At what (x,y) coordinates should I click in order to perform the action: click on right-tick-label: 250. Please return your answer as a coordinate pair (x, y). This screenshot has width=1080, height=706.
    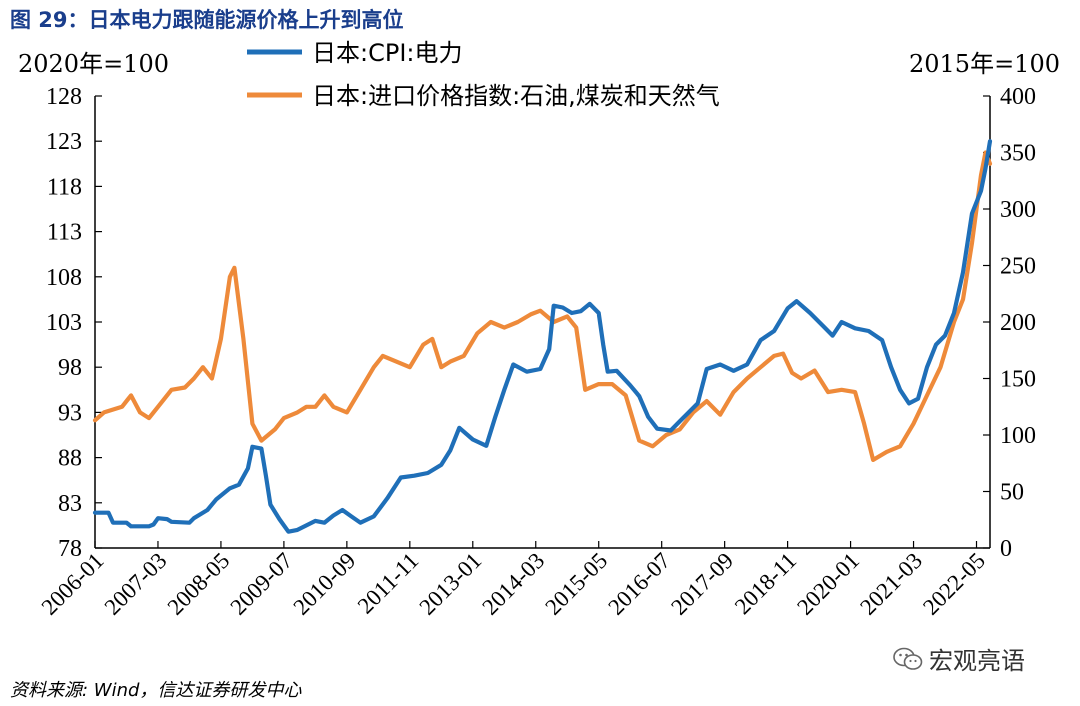
    Looking at the image, I should click on (1018, 267).